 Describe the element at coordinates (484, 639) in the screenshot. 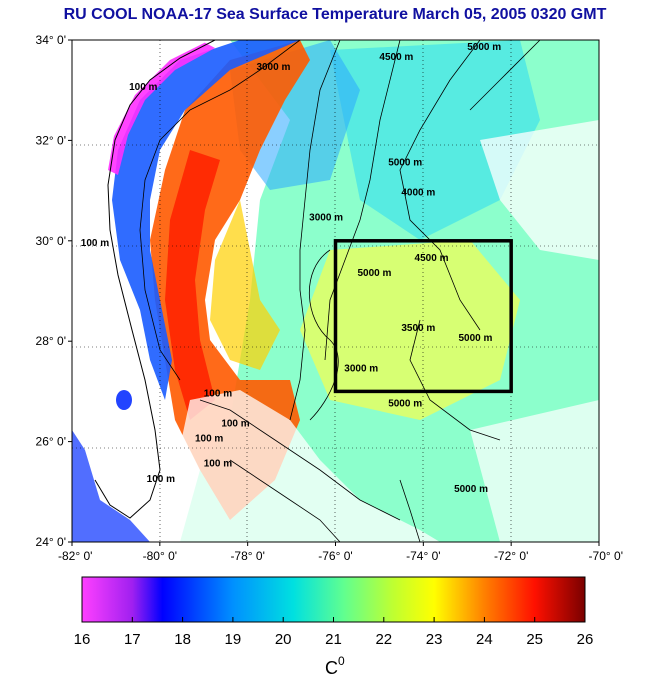

I see `colorbar-tick-label: 24` at that location.